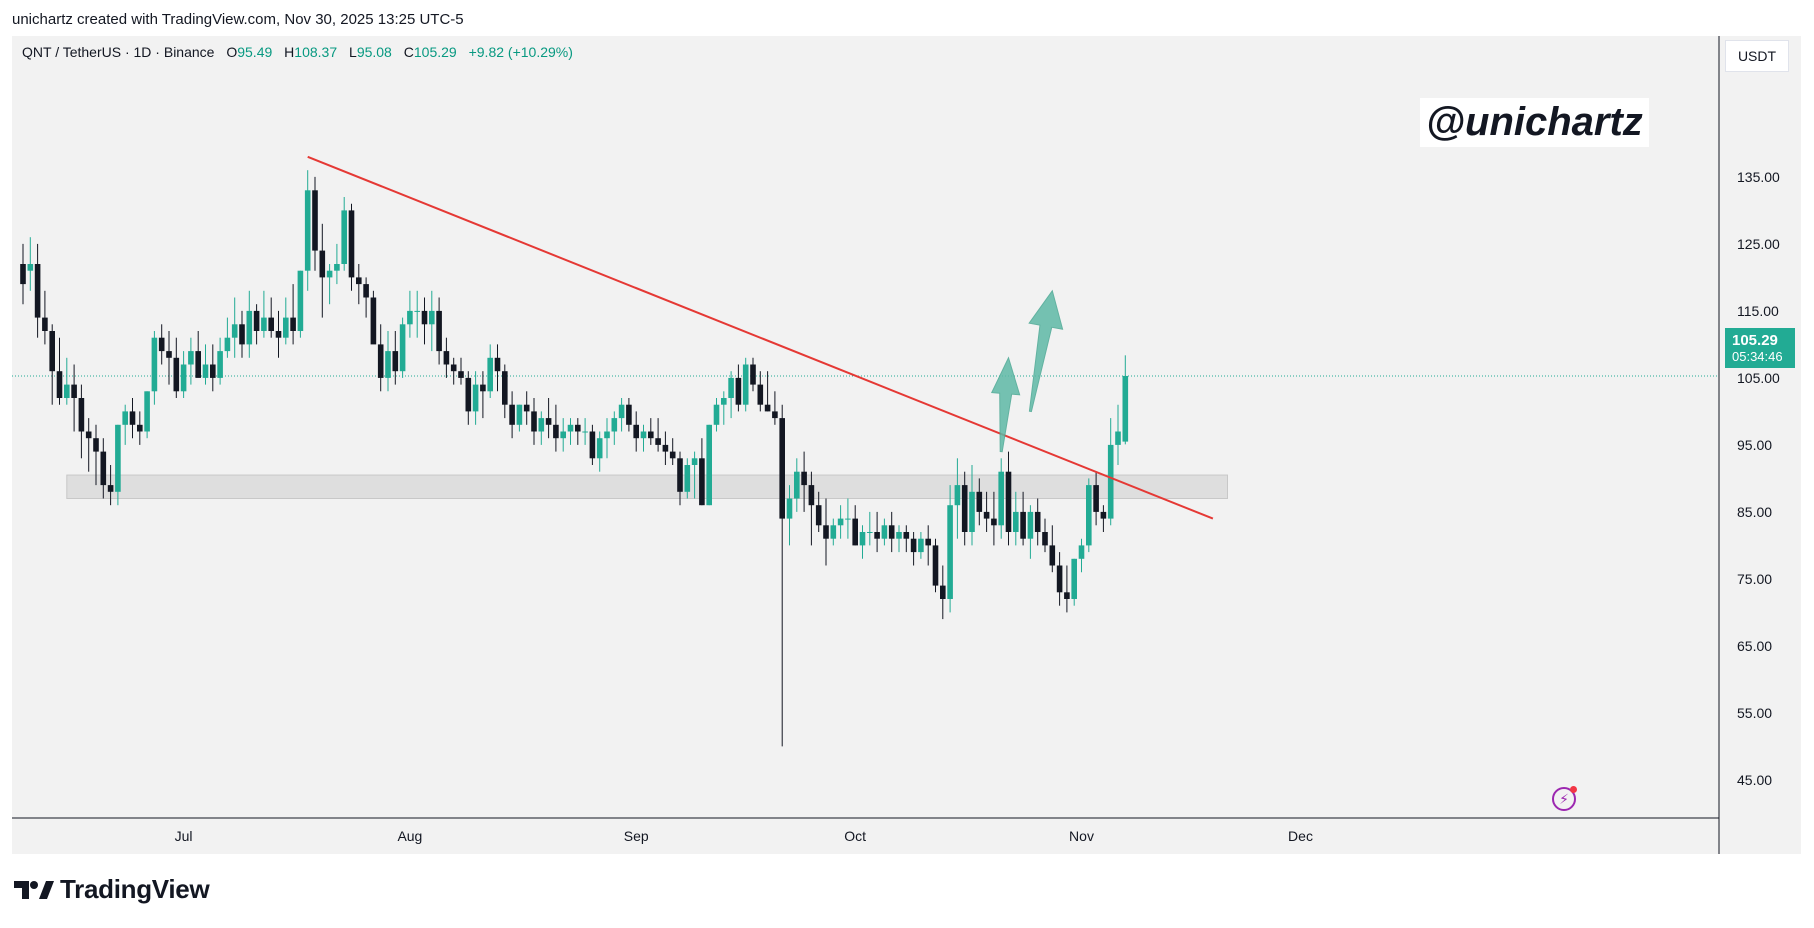  I want to click on time-axis-background, so click(906, 836).